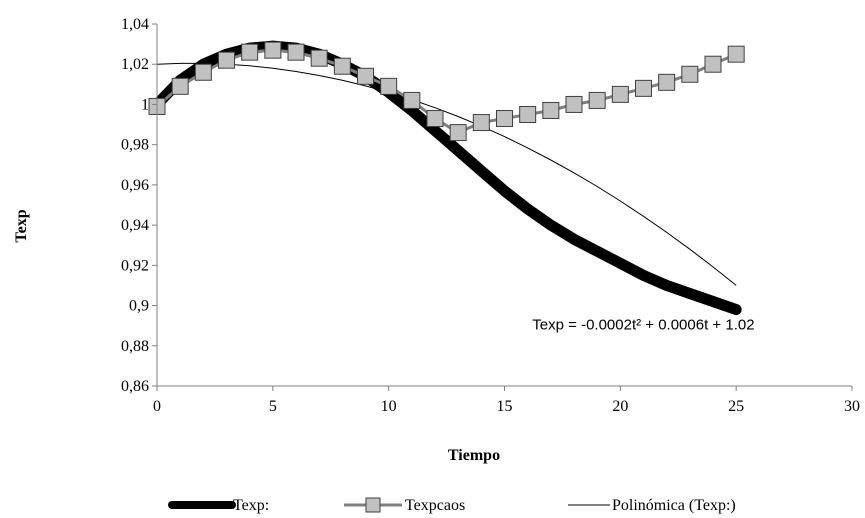 The image size is (865, 518). Describe the element at coordinates (135, 185) in the screenshot. I see `y-tick-label: 0,96` at that location.